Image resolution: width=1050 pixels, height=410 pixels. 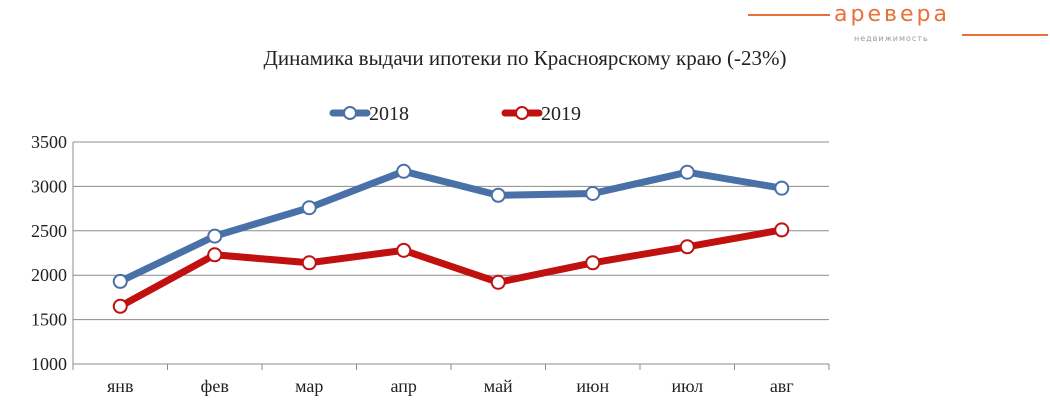 What do you see at coordinates (593, 194) in the screenshot?
I see `data-point-2018-июн` at bounding box center [593, 194].